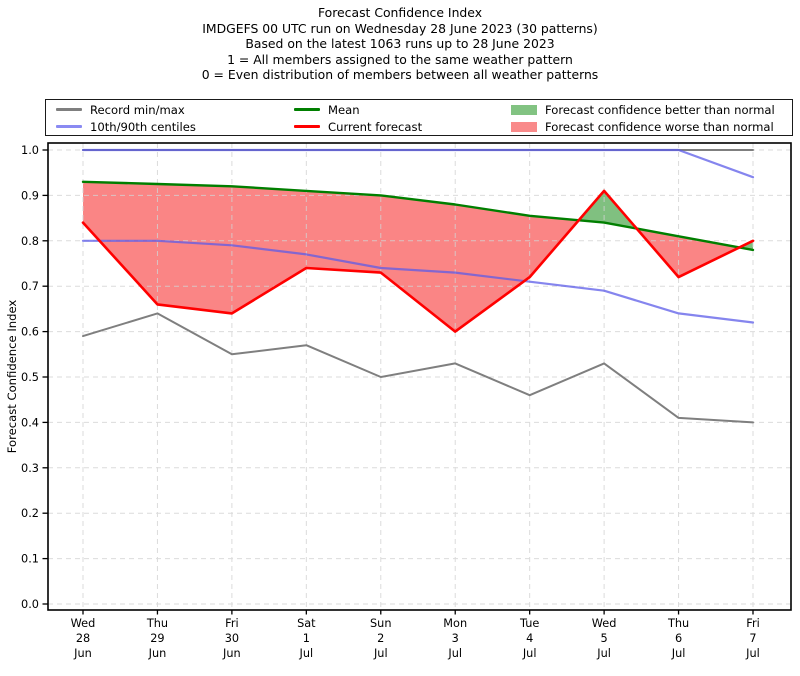 The width and height of the screenshot is (800, 676). Describe the element at coordinates (524, 126) in the screenshot. I see `confidence-worse-patch-swatch` at that location.